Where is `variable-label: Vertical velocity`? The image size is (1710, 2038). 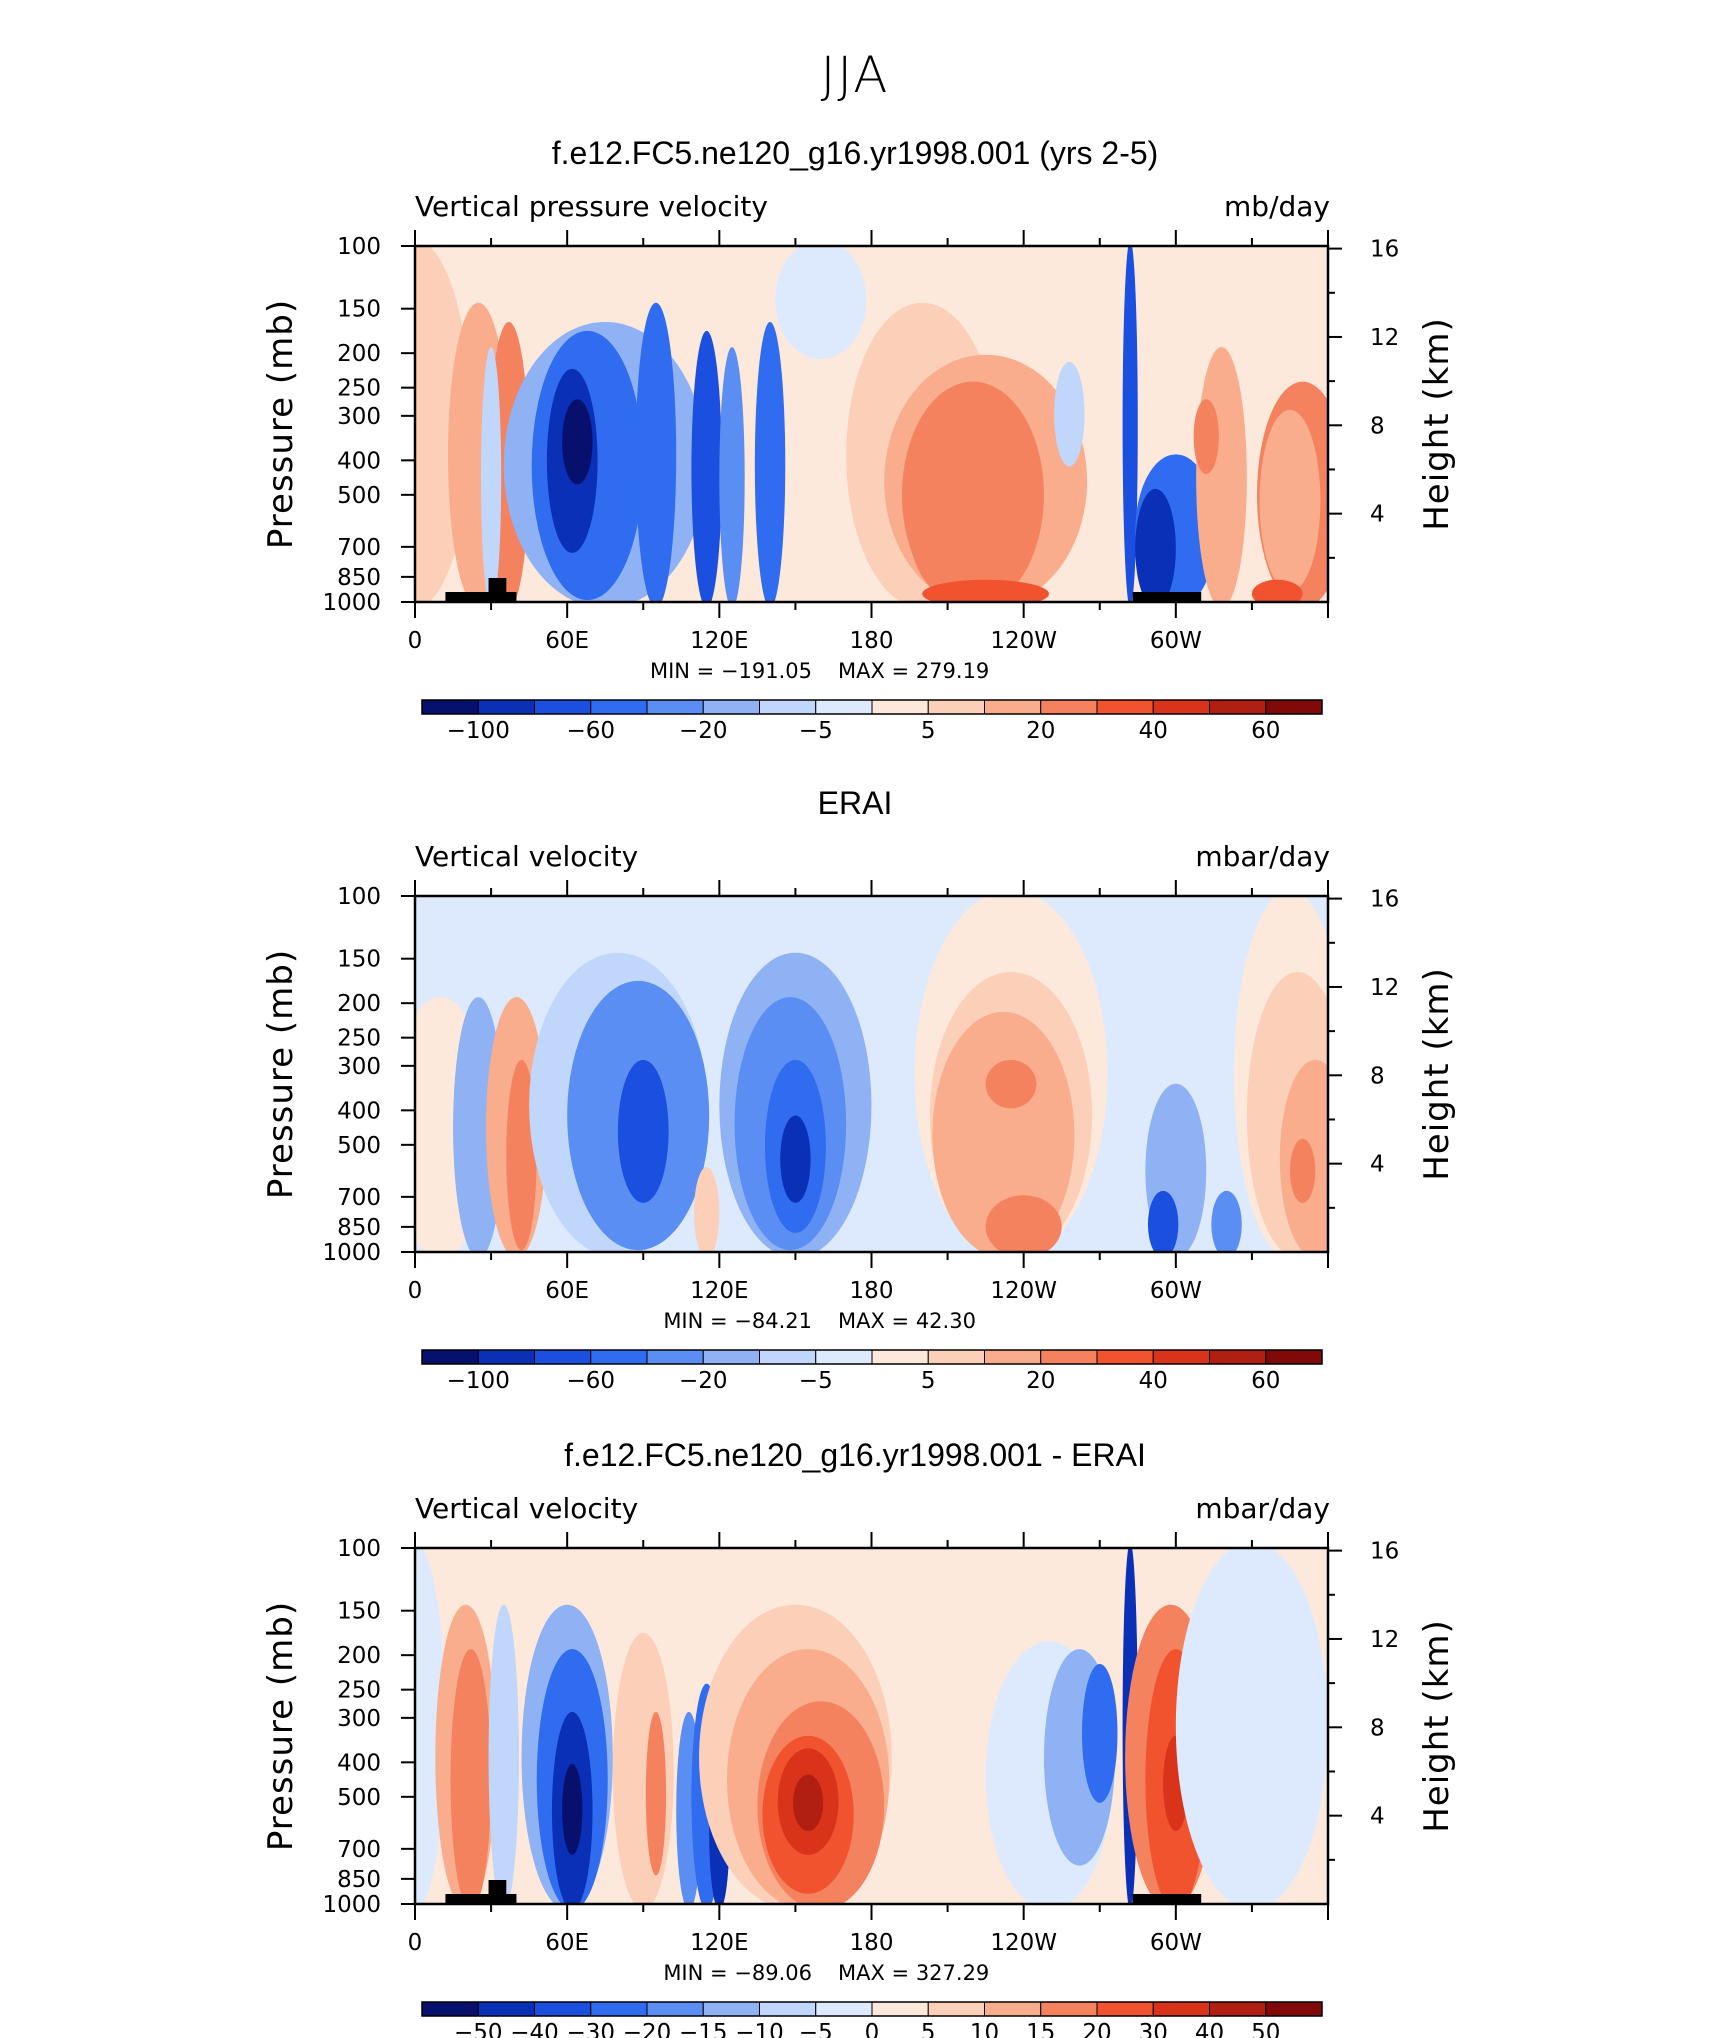 variable-label: Vertical velocity is located at coordinates (526, 1508).